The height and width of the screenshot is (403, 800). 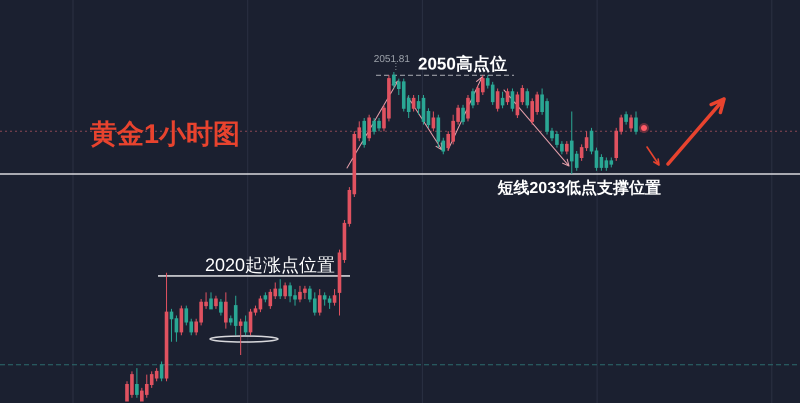 I want to click on ref-label: 2020起涨点位置, so click(x=269, y=264).